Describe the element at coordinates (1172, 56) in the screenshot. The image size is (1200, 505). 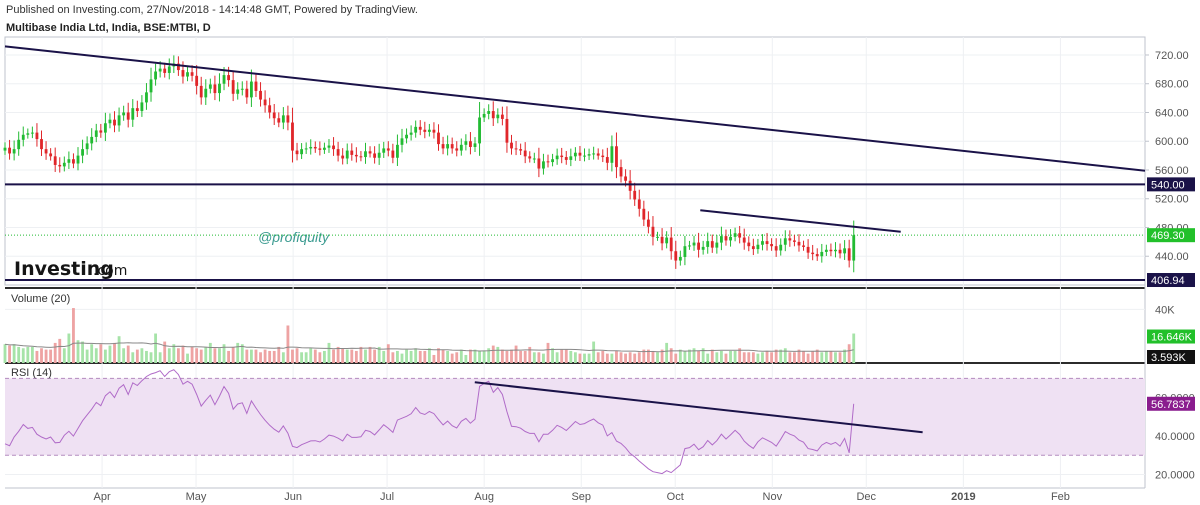
I see `price-tick-label: 720.00` at that location.